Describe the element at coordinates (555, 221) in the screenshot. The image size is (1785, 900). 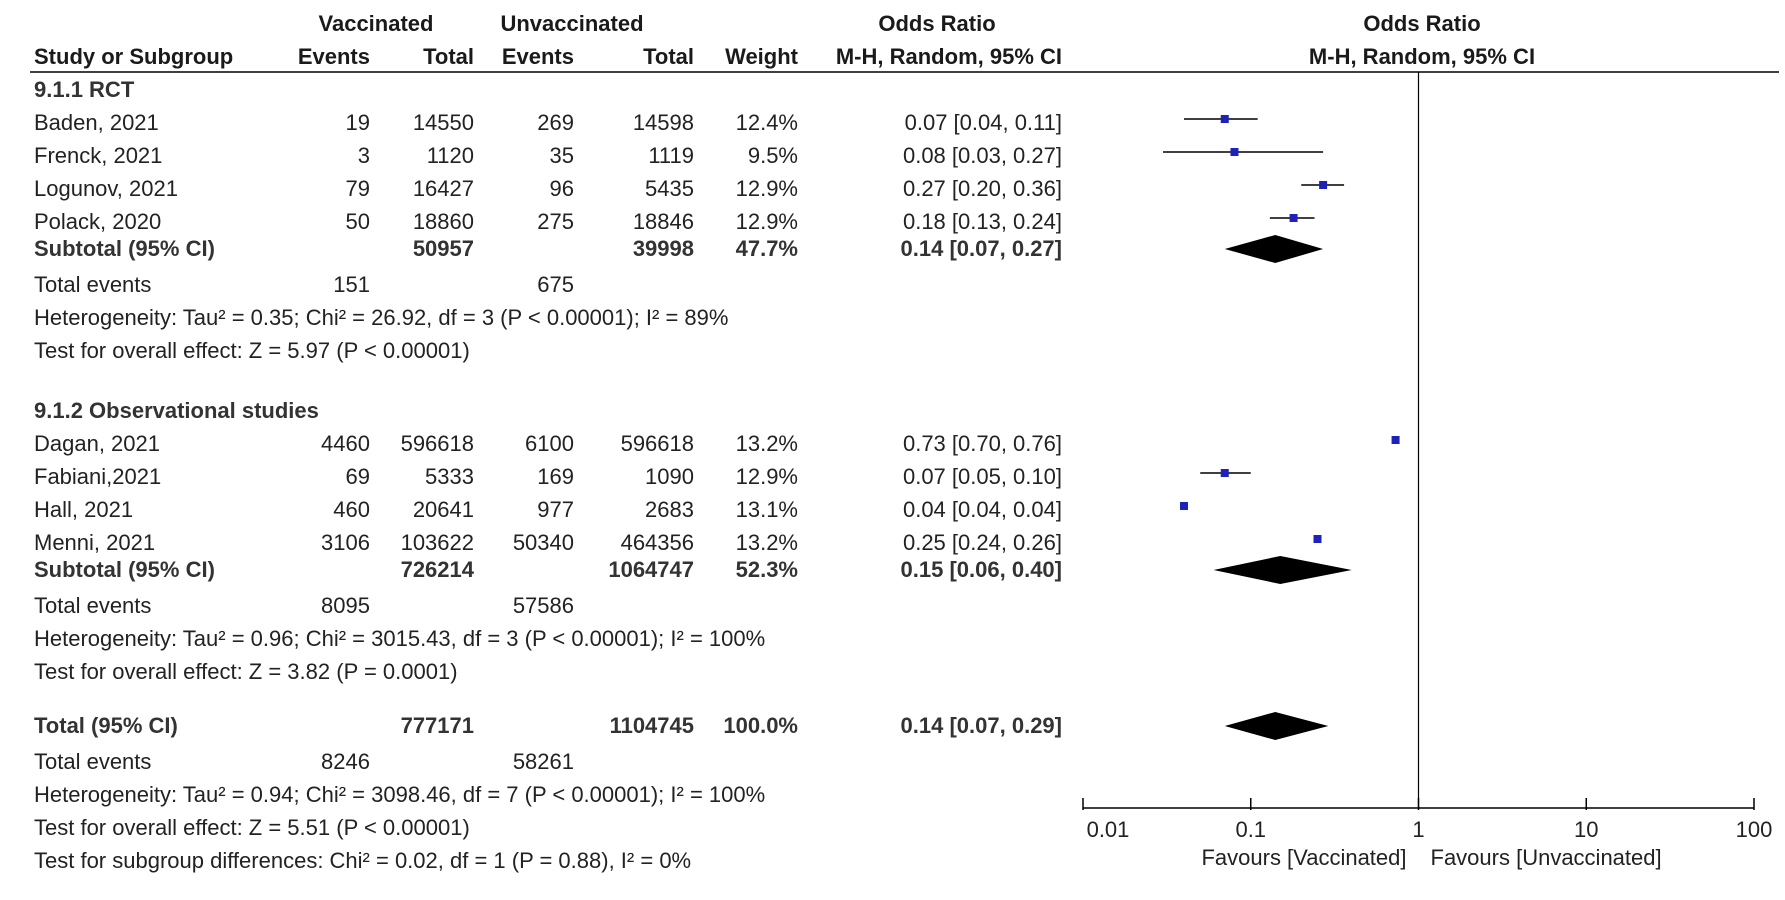
I see `unvaccinated-events: 275` at that location.